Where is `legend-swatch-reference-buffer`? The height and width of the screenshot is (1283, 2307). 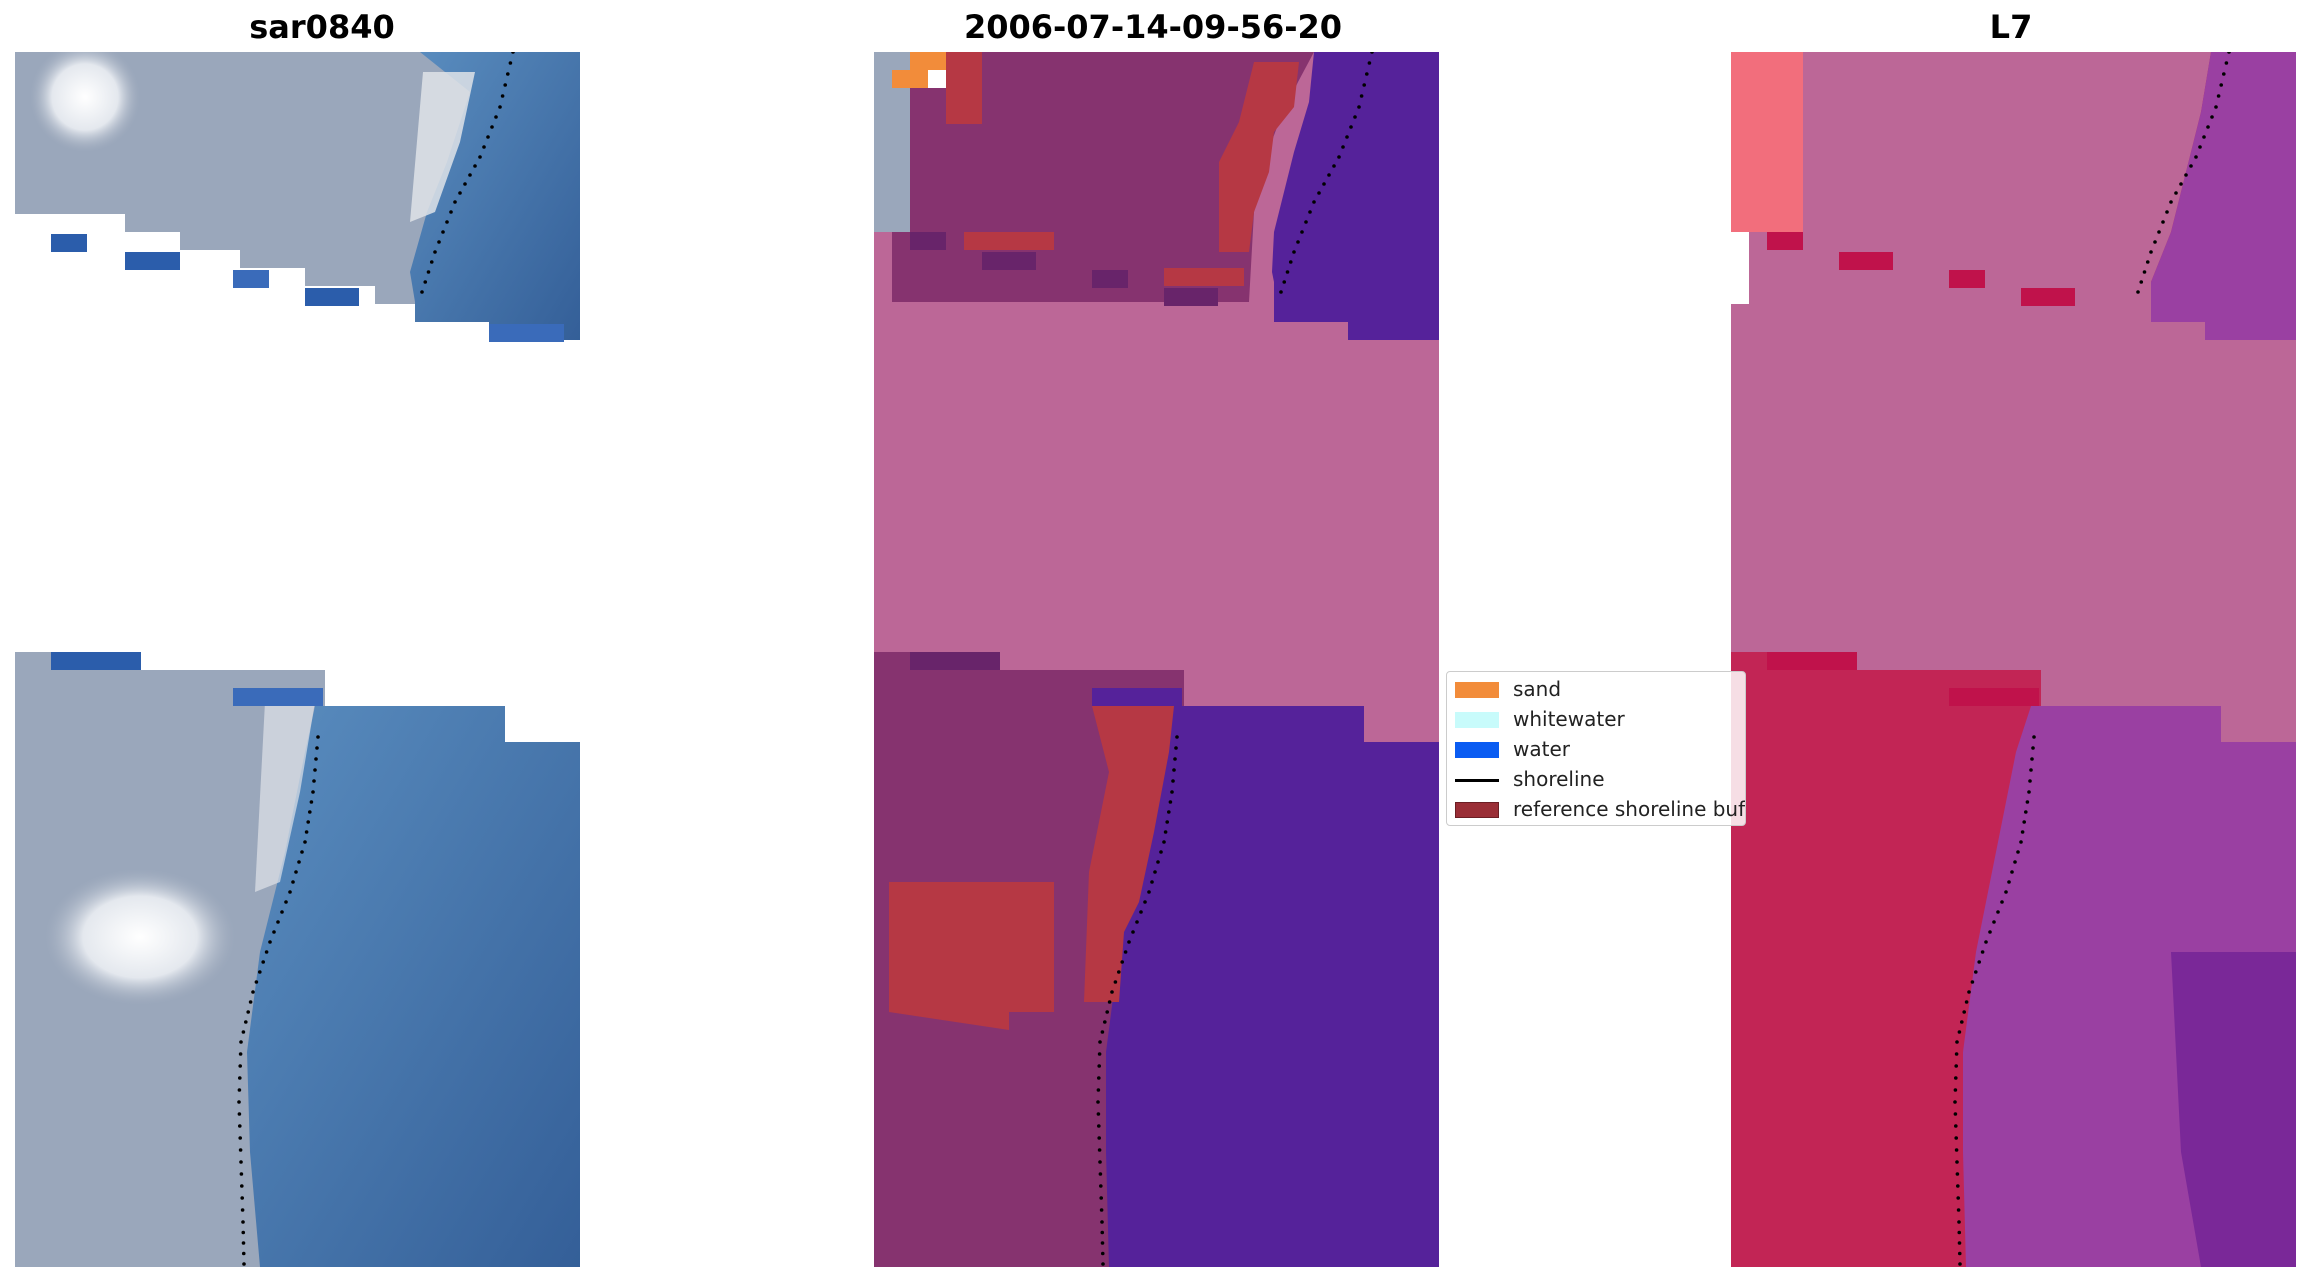
legend-swatch-reference-buffer is located at coordinates (1477, 810).